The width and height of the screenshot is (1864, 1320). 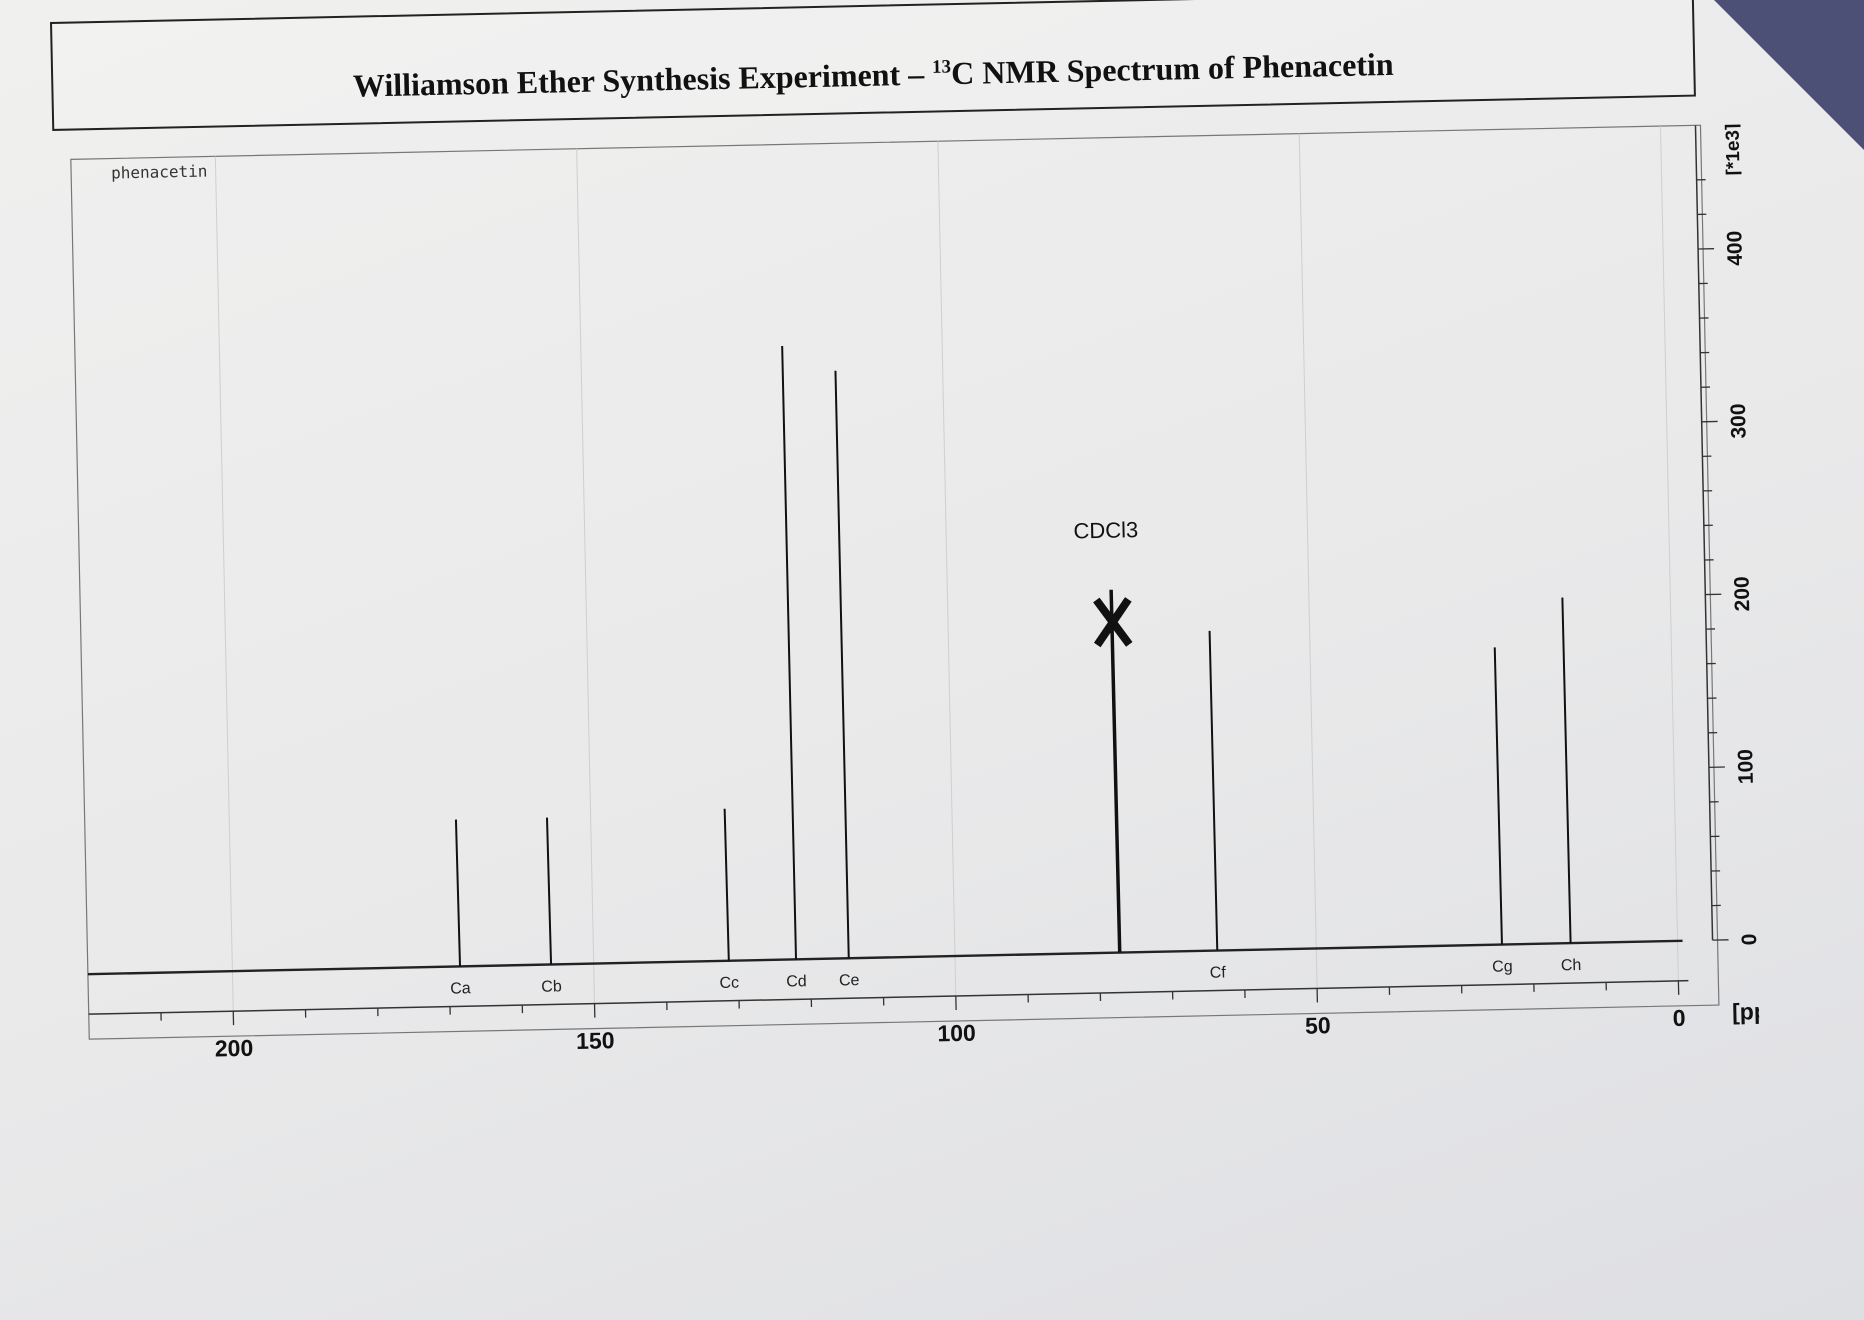 I want to click on y-axis-line, so click(x=1704, y=533).